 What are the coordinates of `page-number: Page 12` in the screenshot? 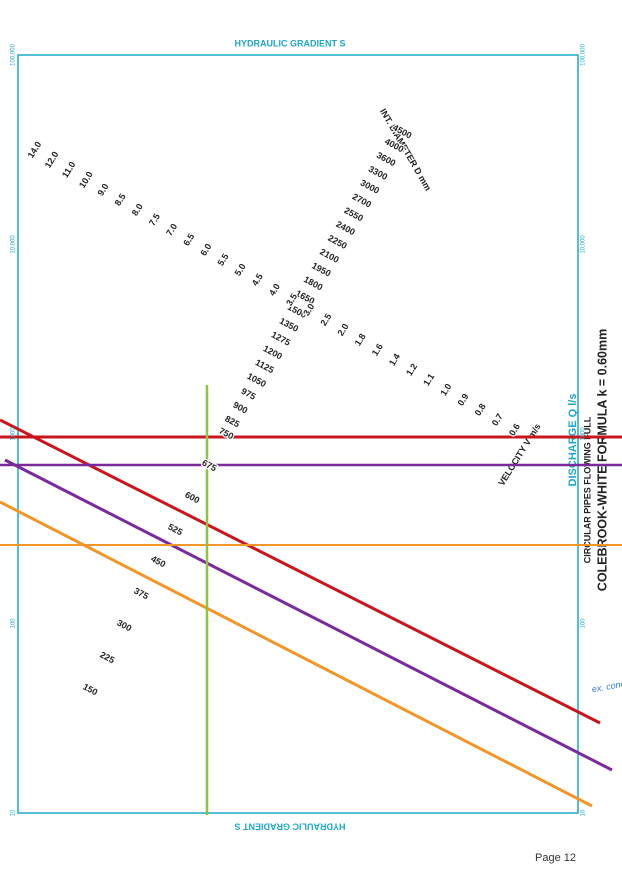 It's located at (555, 858).